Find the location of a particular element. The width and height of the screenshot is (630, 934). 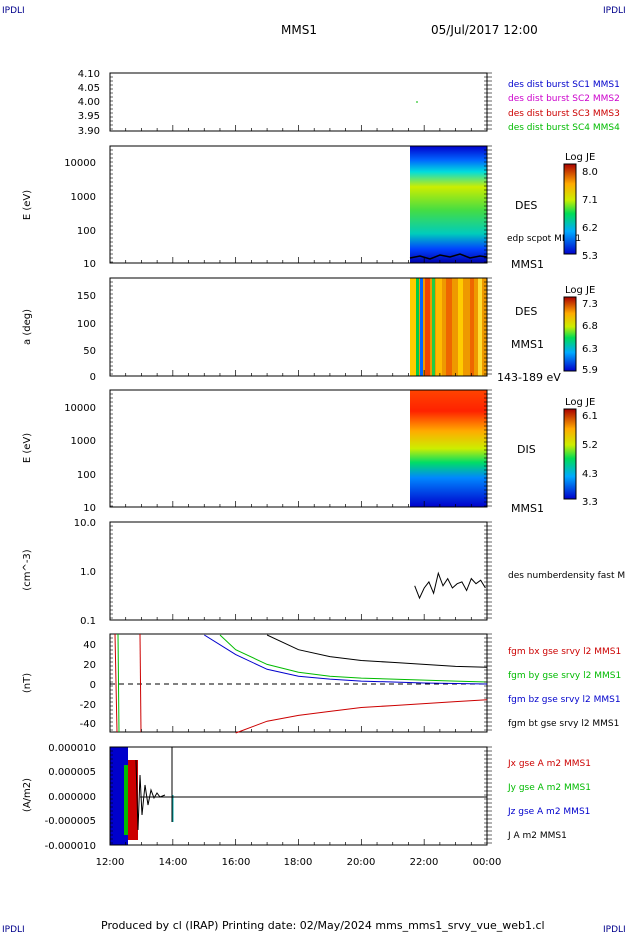

panel3-side-des: DES is located at coordinates (526, 311).